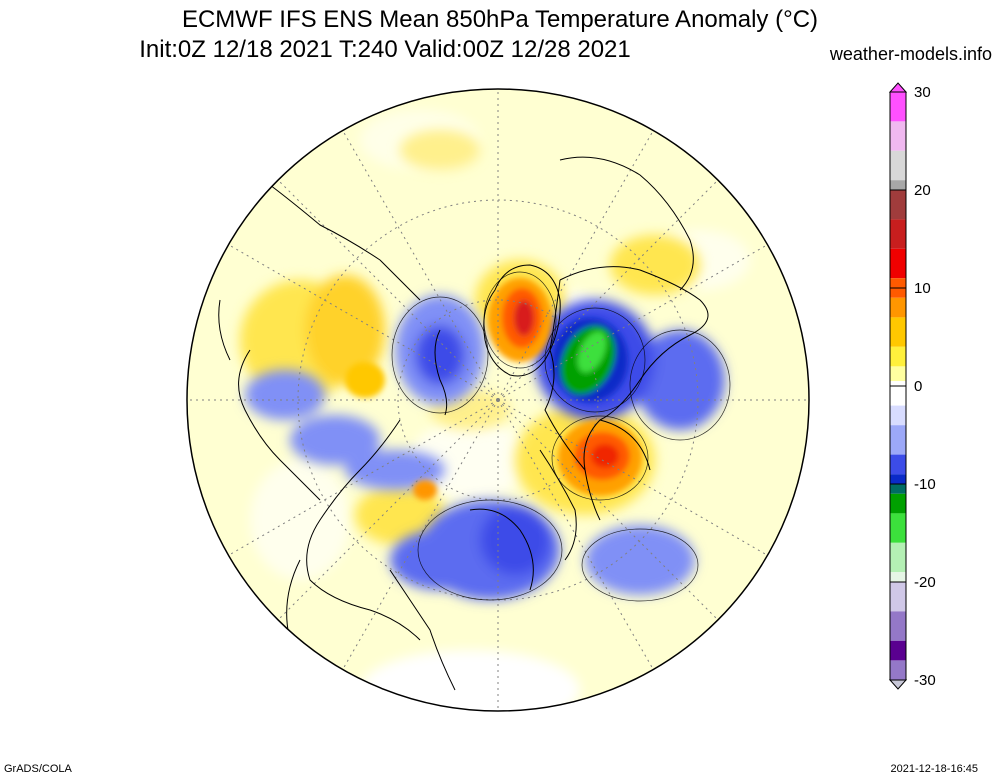 The image size is (1000, 779). I want to click on anomaly-contours, so click(561, 436).